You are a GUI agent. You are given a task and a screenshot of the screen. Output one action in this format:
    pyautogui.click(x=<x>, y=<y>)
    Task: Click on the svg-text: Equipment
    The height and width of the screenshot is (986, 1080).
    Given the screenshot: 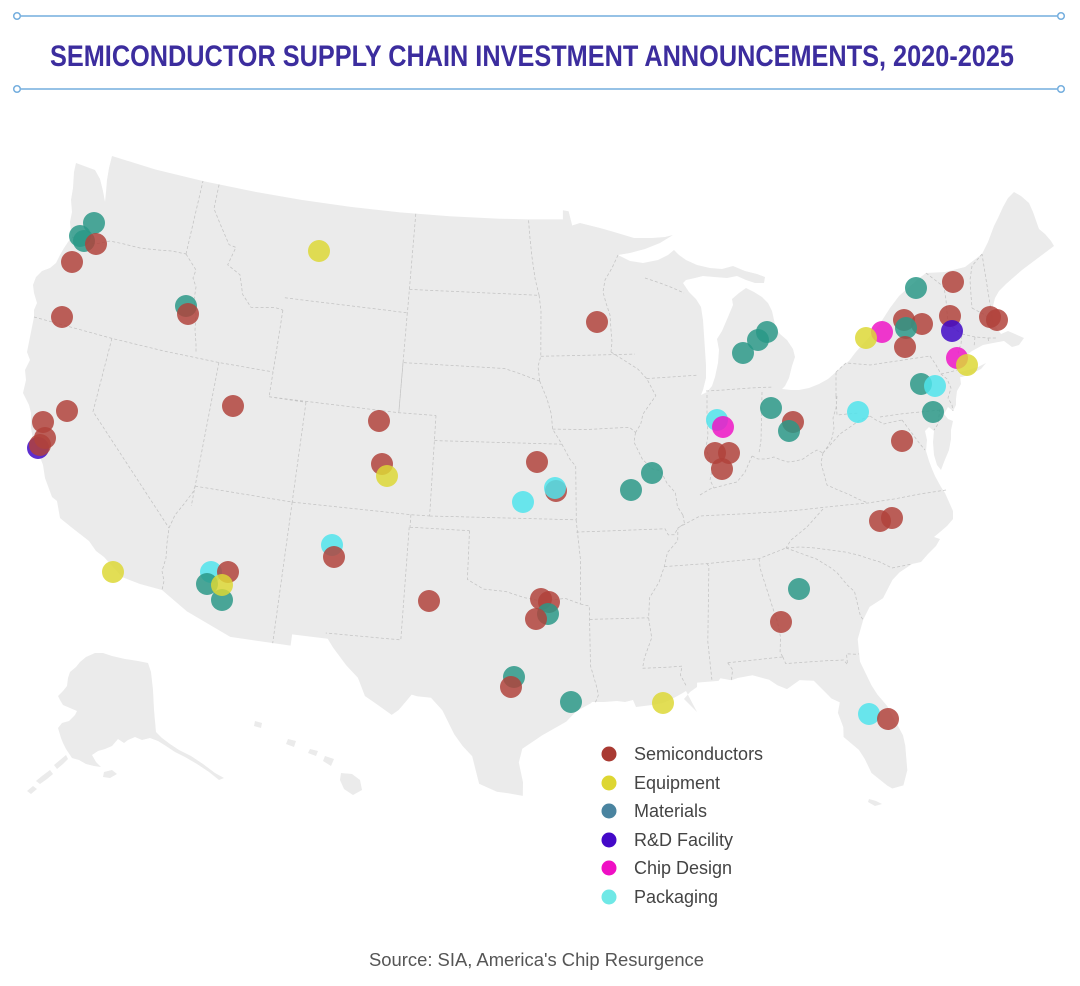 What is the action you would take?
    pyautogui.click(x=677, y=783)
    